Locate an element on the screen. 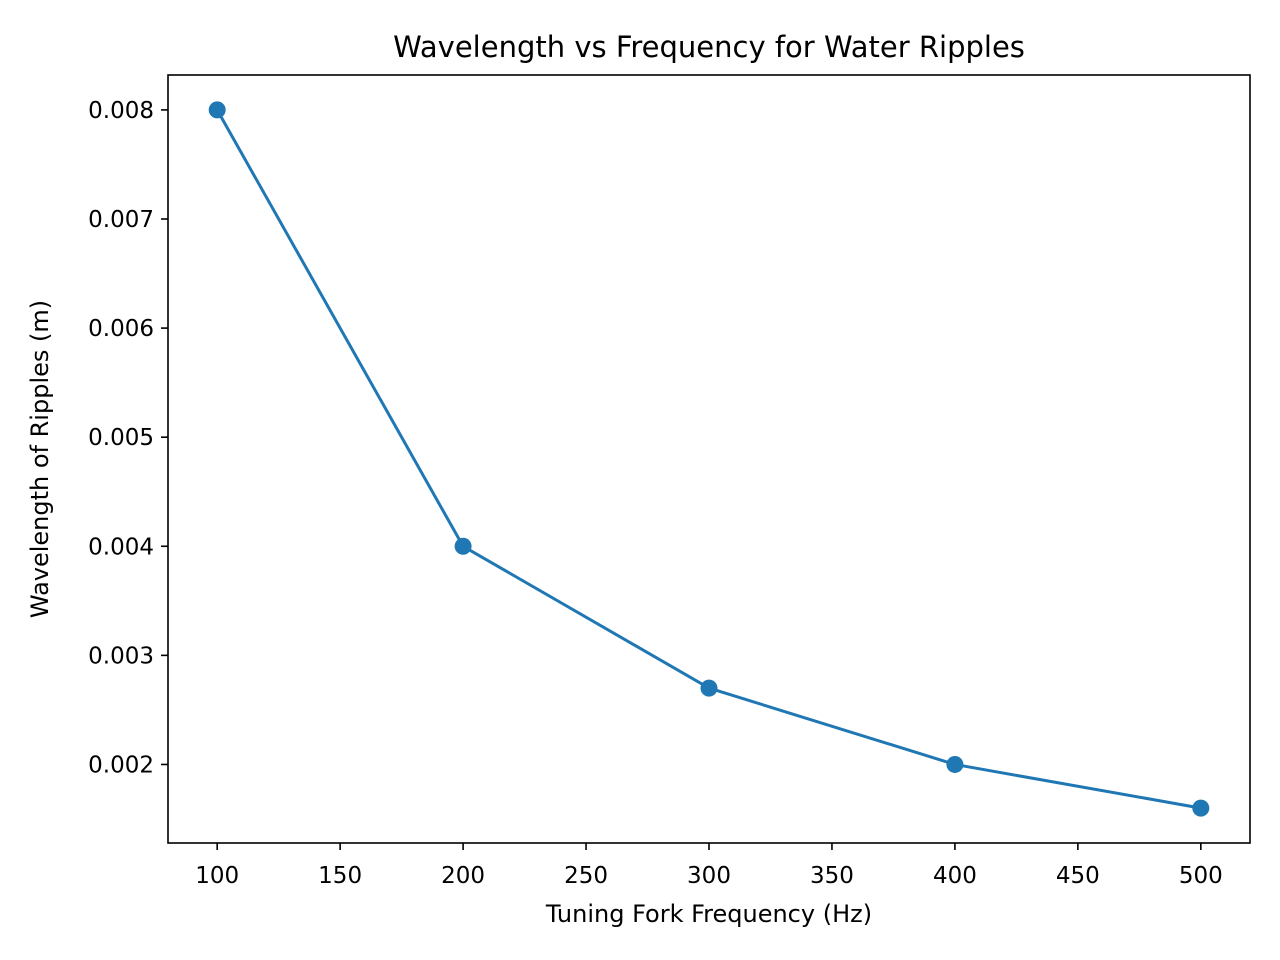  x-tick-label: 250 is located at coordinates (586, 876).